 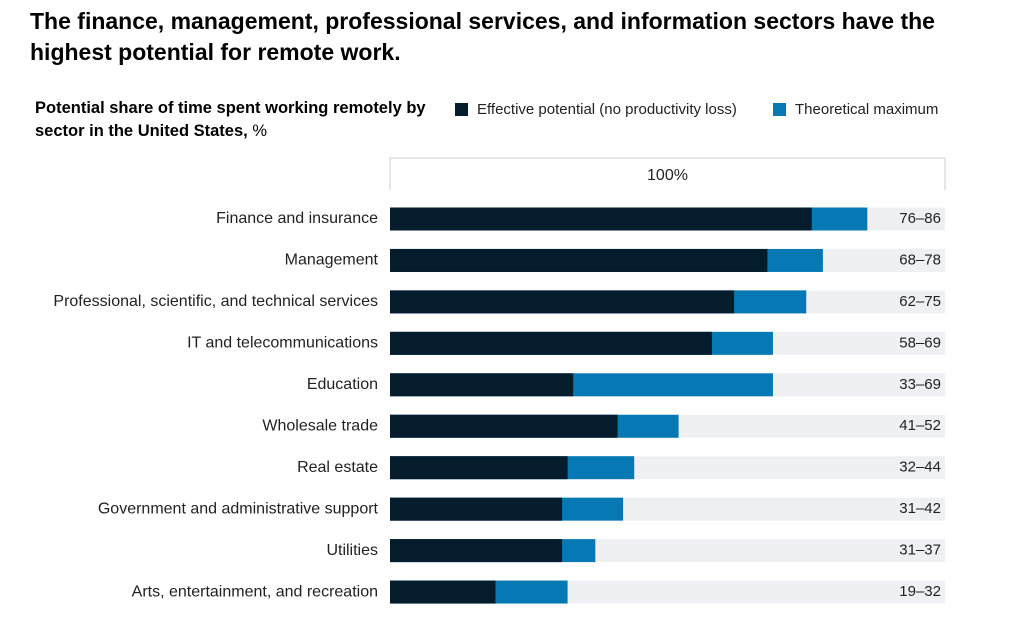 I want to click on value-label: 68–78, so click(x=920, y=259).